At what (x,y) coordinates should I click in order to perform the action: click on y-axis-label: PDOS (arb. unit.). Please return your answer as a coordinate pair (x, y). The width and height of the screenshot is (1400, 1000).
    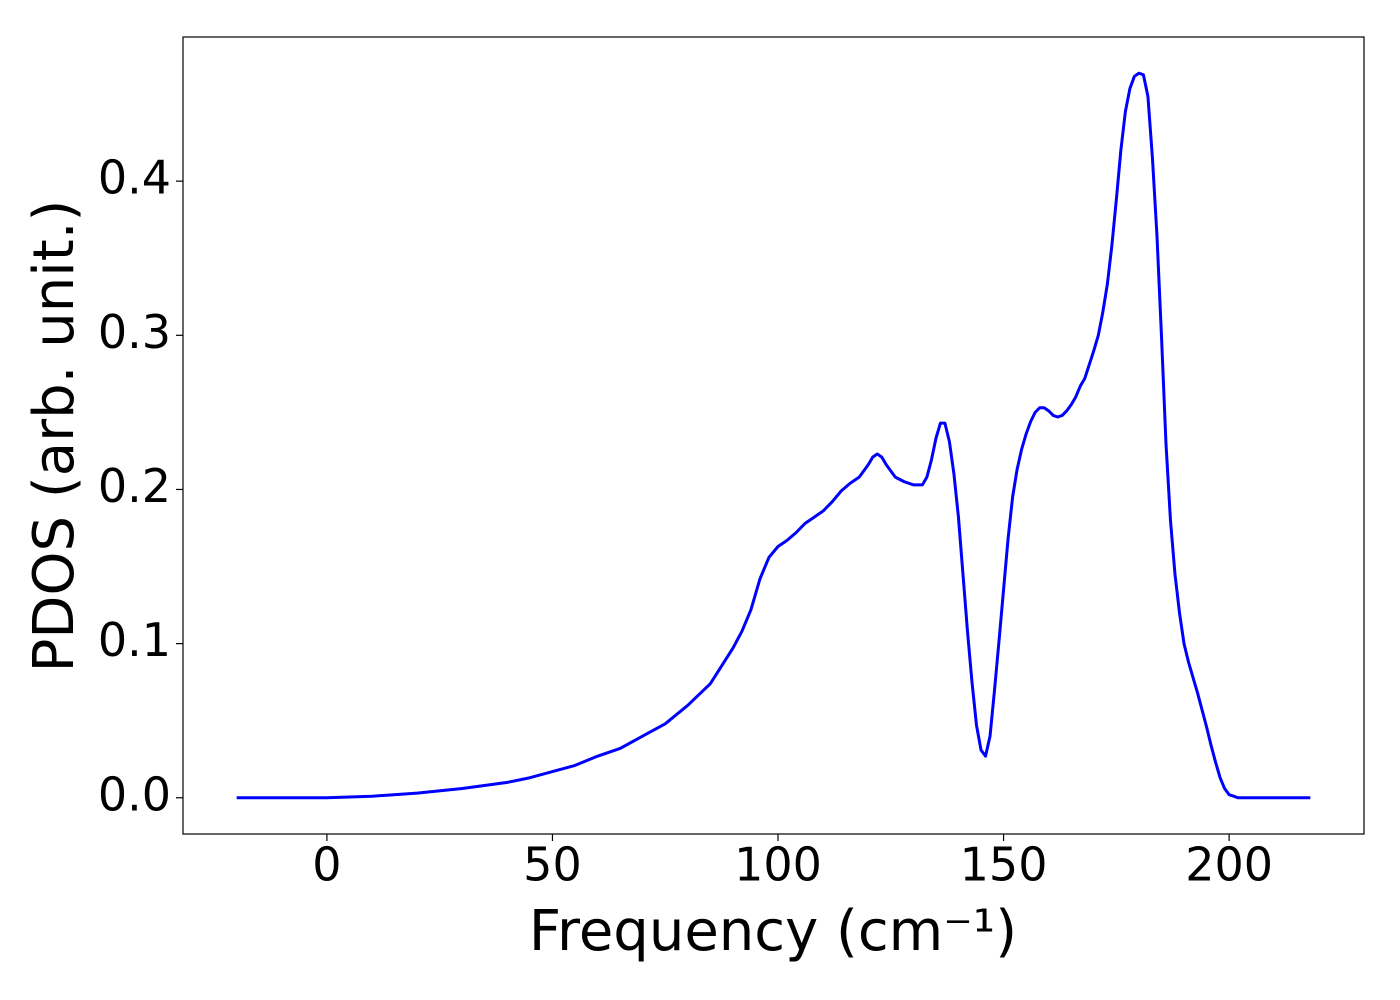
    Looking at the image, I should click on (54, 436).